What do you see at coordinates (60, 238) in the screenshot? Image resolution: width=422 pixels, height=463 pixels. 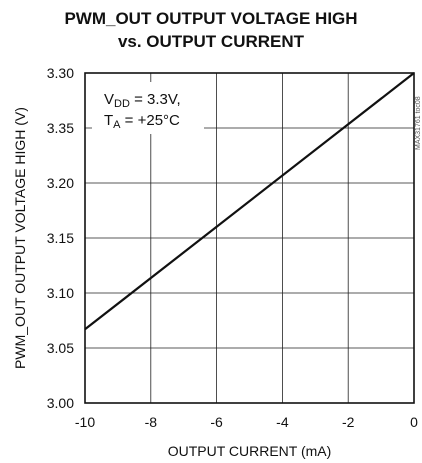 I see `y-tick-label: 3.15` at bounding box center [60, 238].